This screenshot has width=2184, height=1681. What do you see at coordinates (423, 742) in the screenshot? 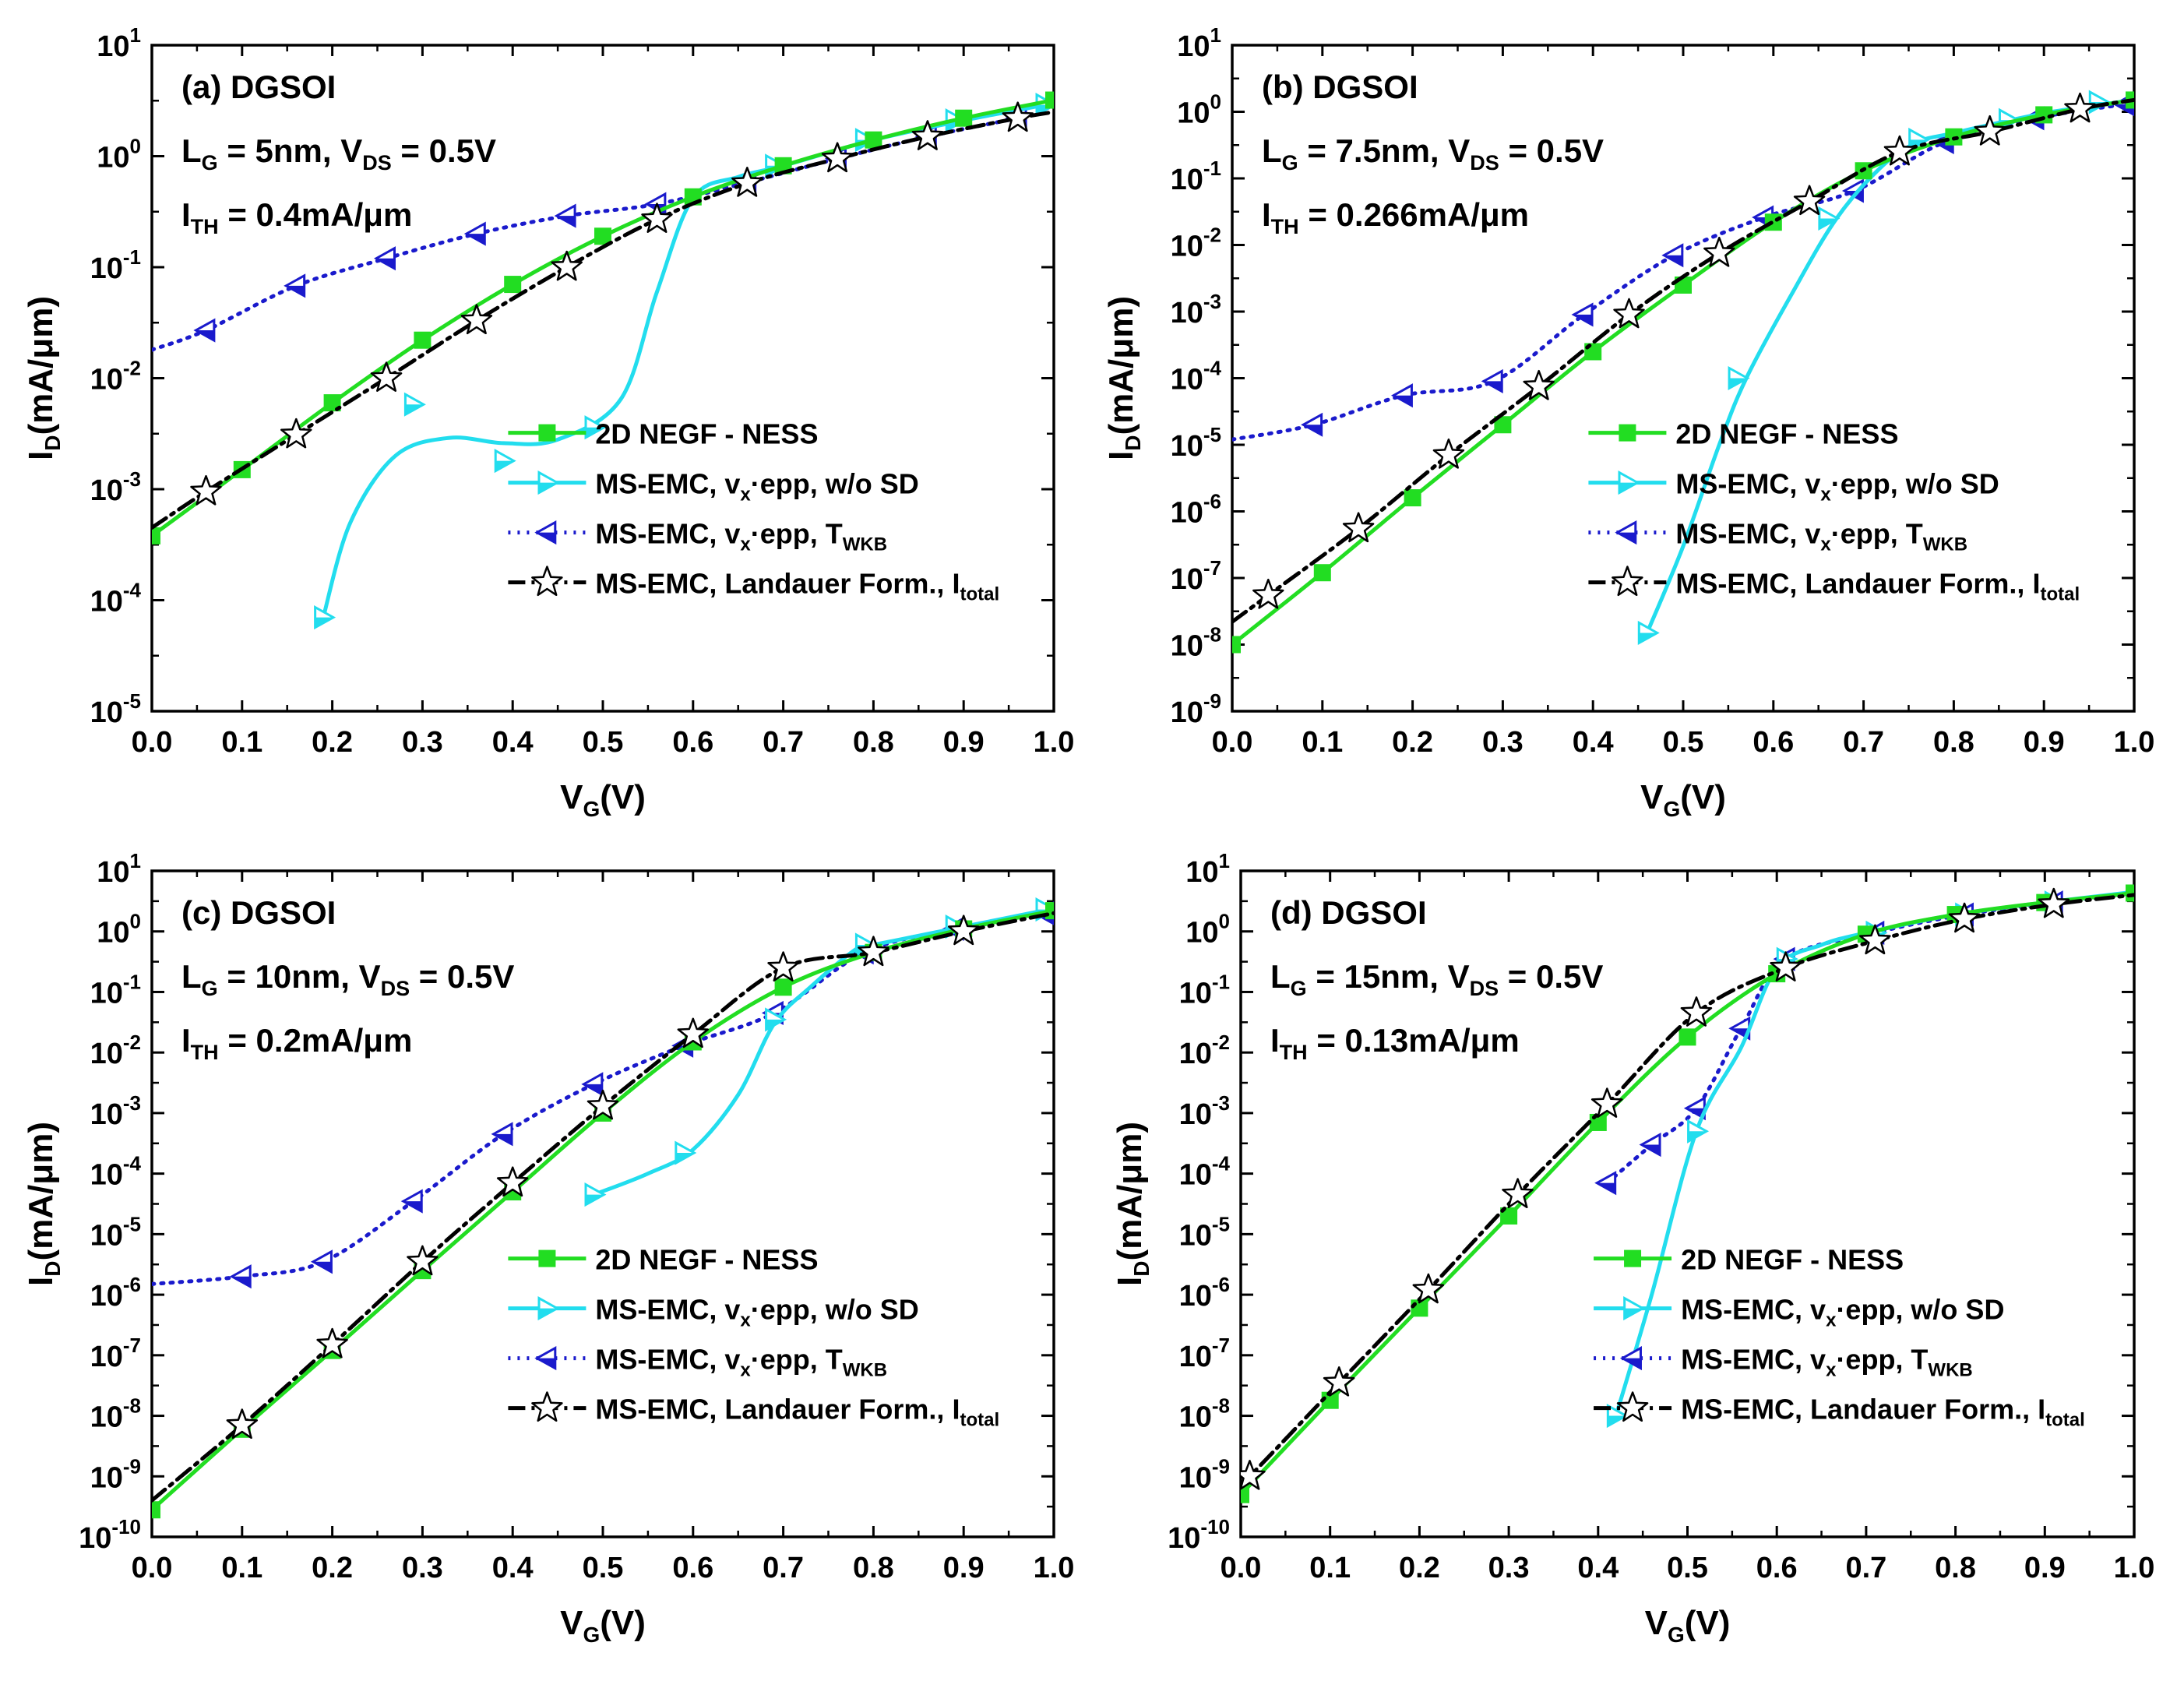
I see `x-tick-label: 0.3` at bounding box center [423, 742].